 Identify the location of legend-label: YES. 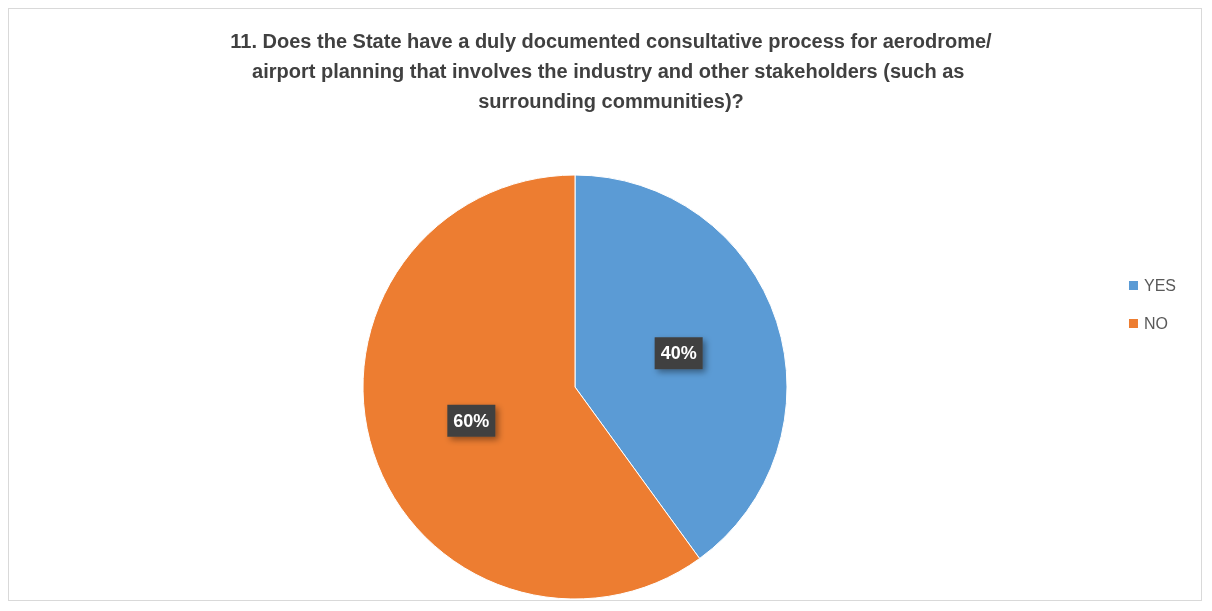
(1159, 285).